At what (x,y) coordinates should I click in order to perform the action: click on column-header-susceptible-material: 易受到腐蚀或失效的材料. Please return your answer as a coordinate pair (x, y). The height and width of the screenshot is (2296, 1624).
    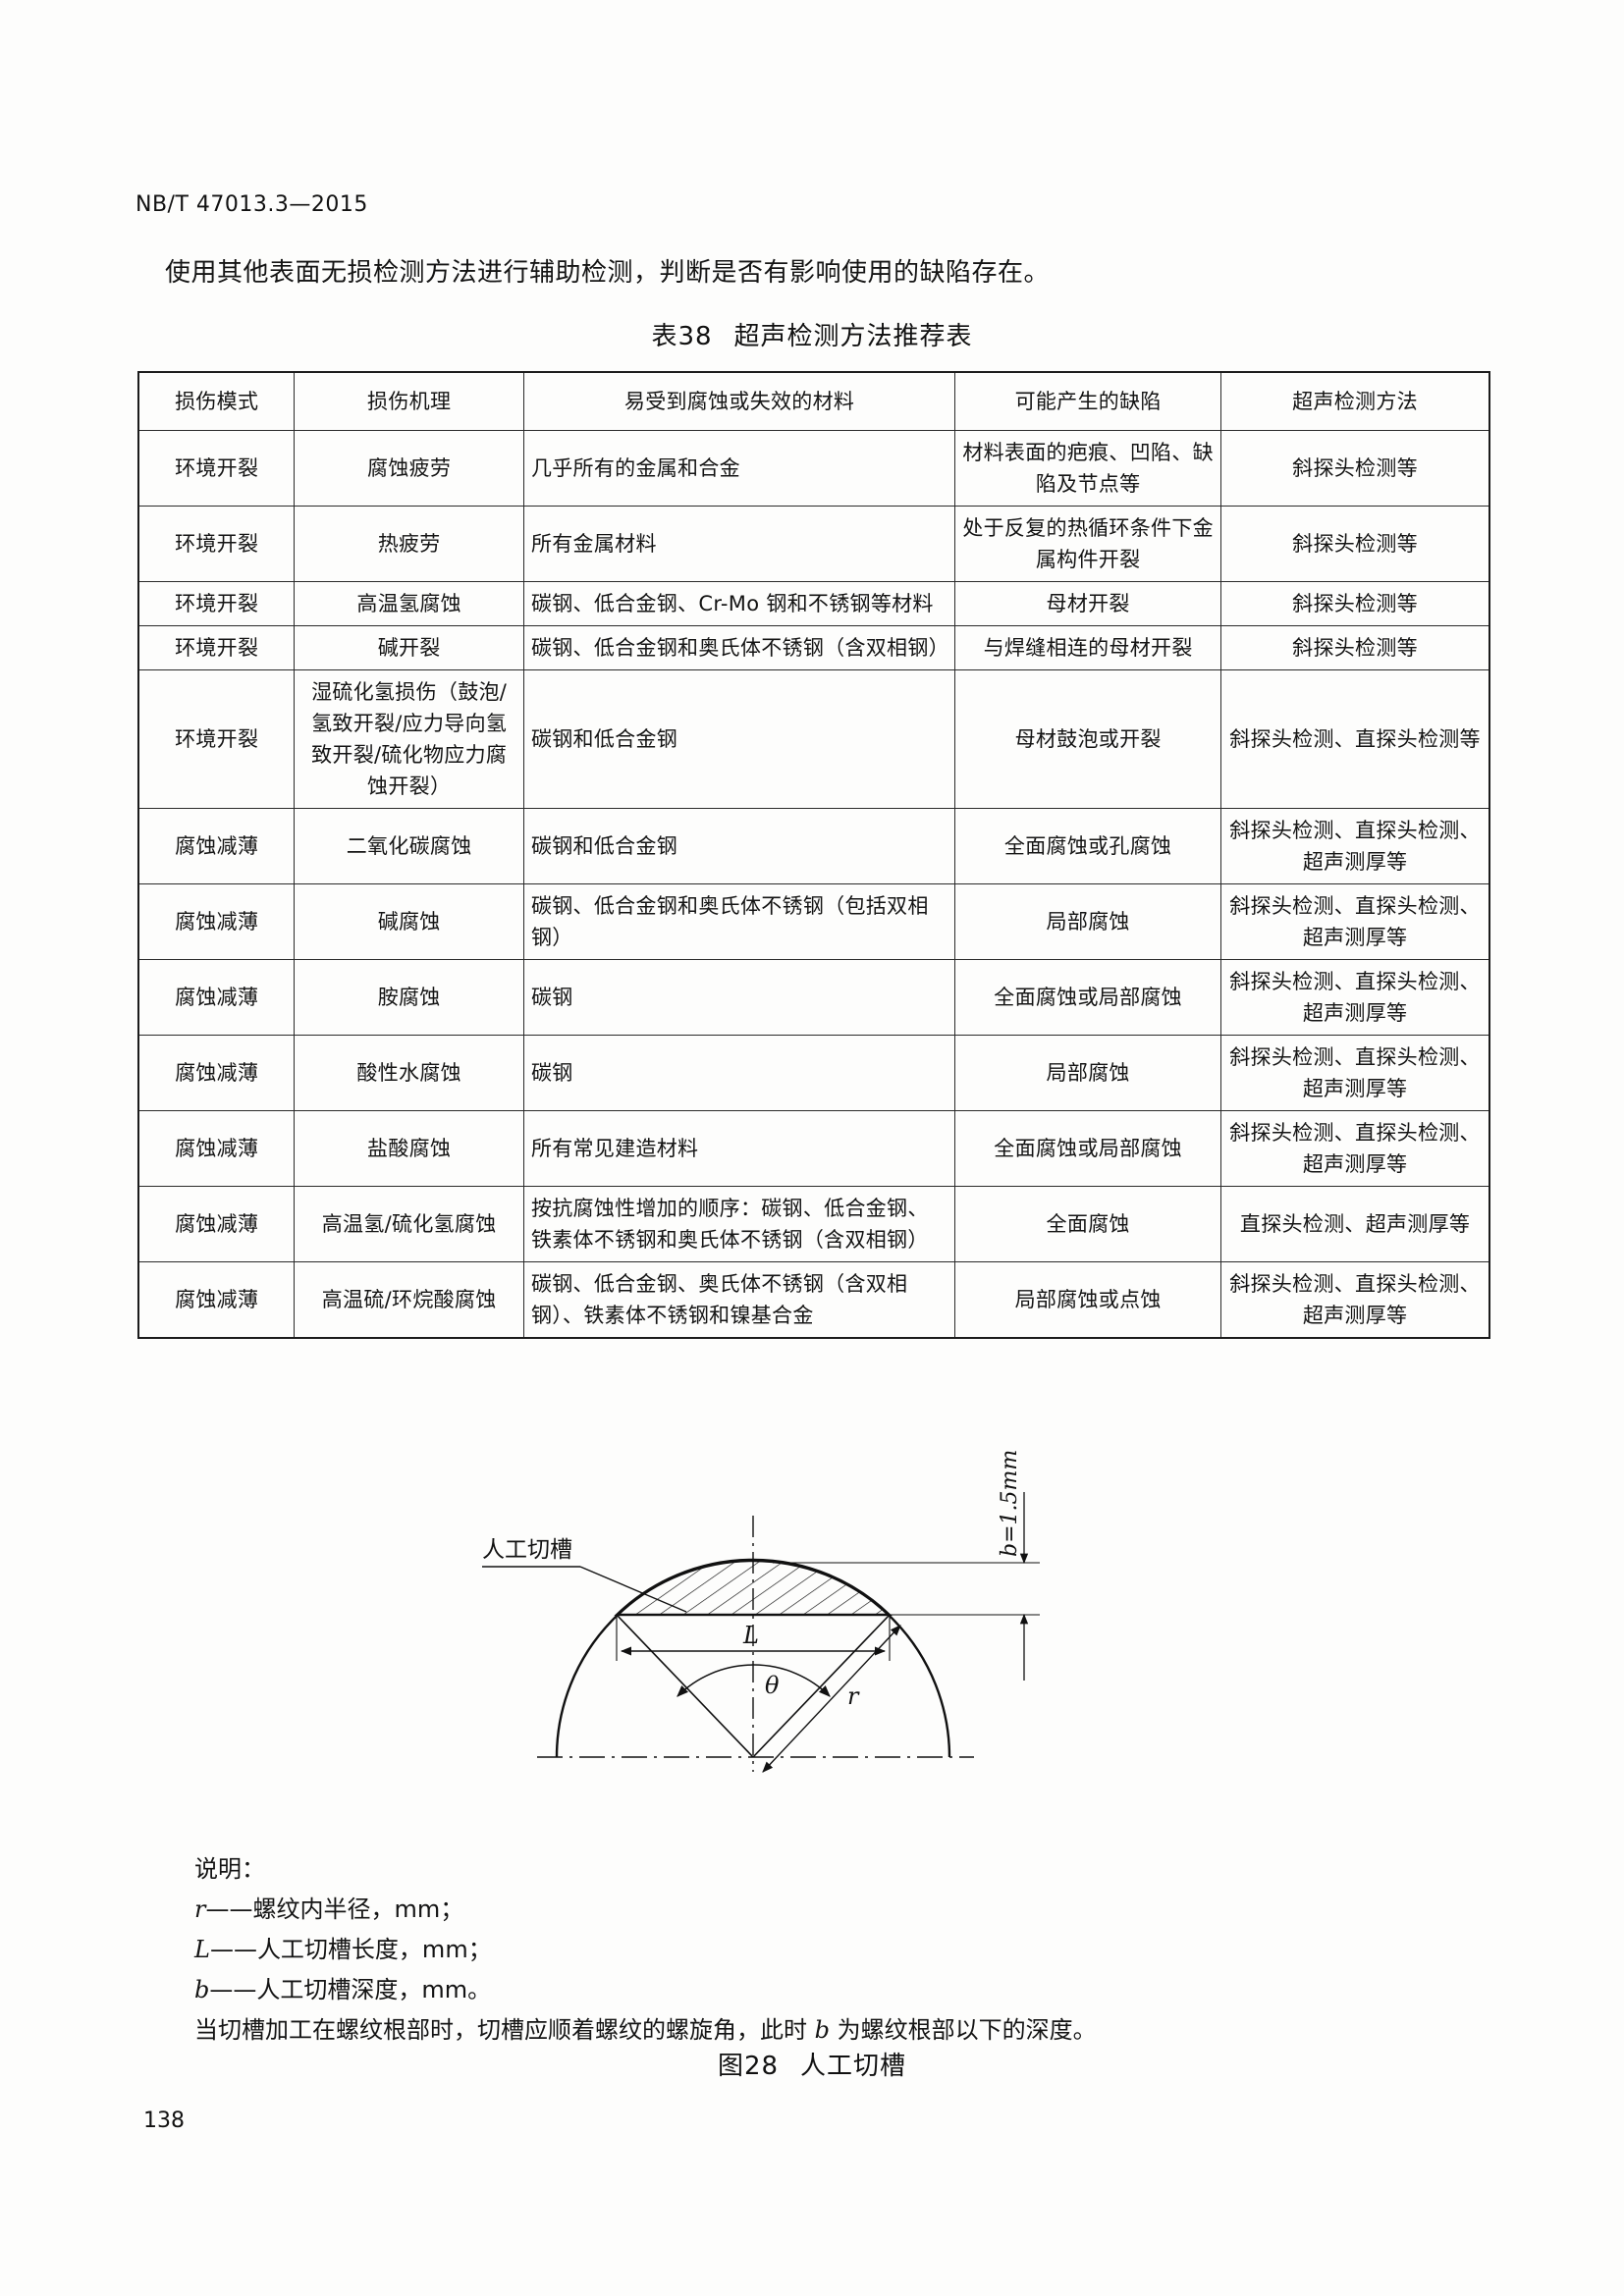
    Looking at the image, I should click on (739, 401).